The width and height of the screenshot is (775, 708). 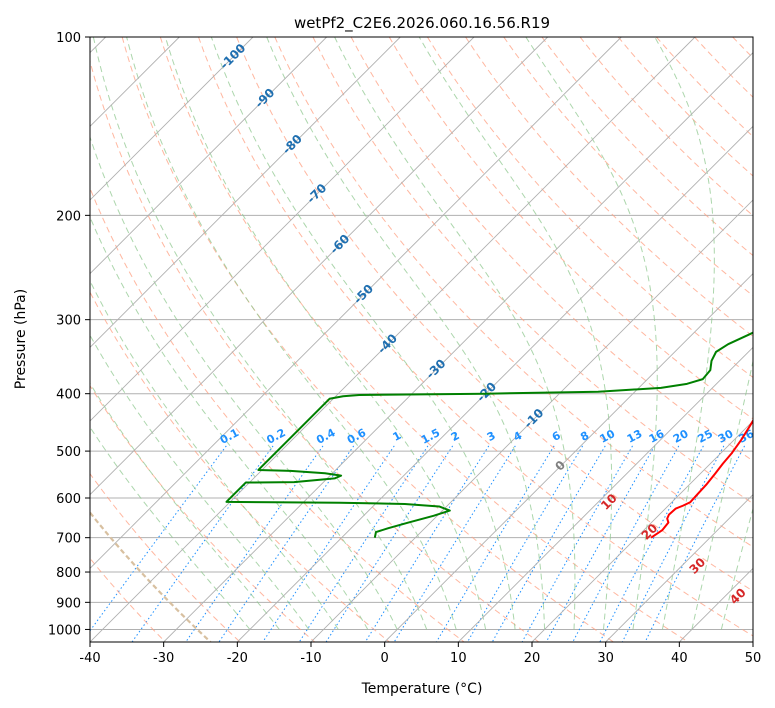 What do you see at coordinates (68, 38) in the screenshot?
I see `y-tick-label: 100` at bounding box center [68, 38].